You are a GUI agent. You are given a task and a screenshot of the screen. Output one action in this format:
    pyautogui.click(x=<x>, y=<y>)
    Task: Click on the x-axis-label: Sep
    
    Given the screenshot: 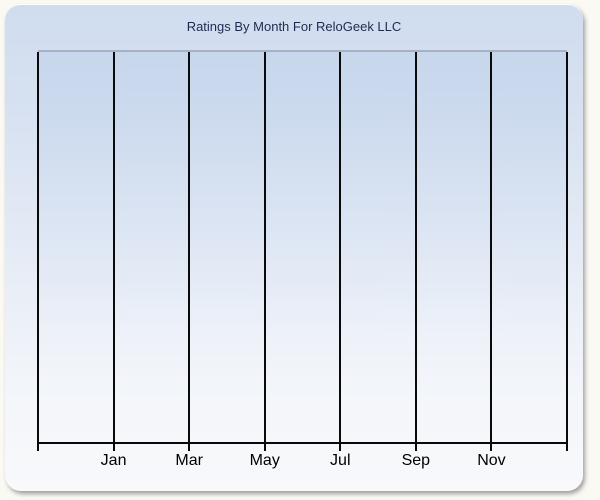 What is the action you would take?
    pyautogui.click(x=416, y=460)
    